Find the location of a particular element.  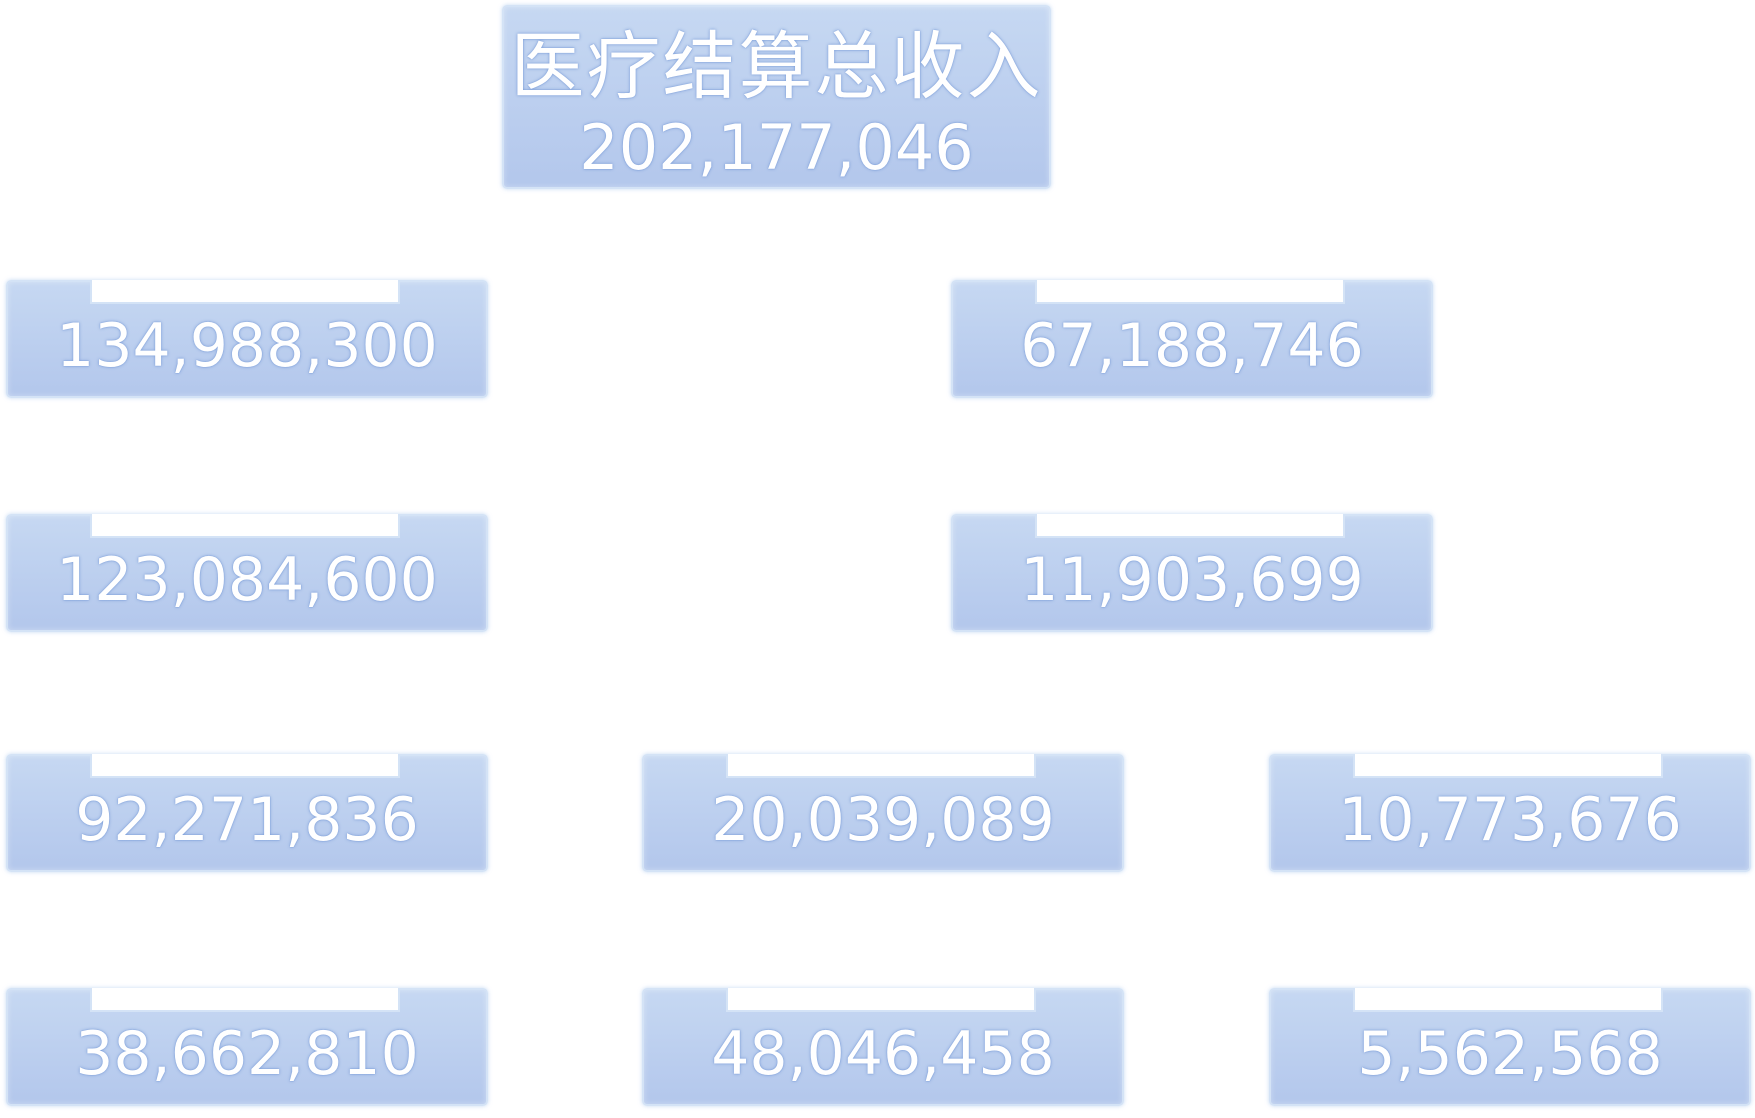

node-card-l2-left: 123,084,600 is located at coordinates (247, 573).